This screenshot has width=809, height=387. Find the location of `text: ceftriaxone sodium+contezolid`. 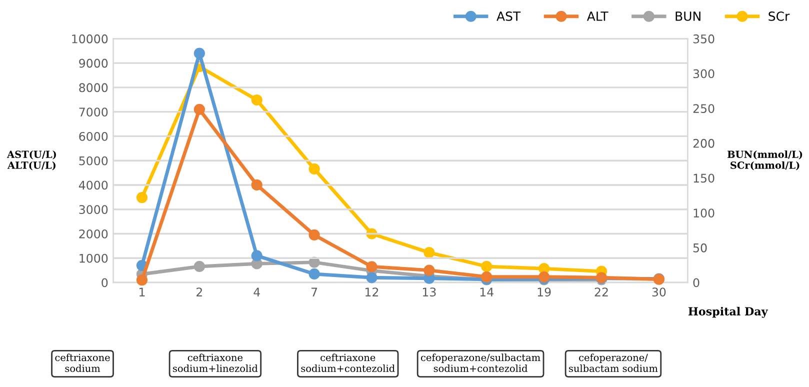

text: ceftriaxone sodium+contezolid is located at coordinates (348, 363).